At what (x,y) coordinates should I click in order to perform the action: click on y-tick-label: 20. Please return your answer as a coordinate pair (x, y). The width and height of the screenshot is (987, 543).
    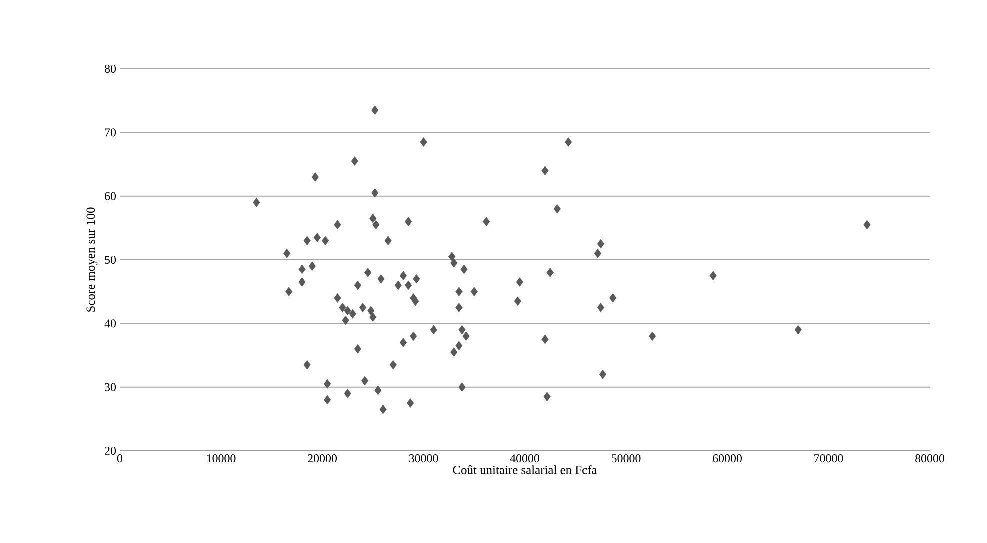
    Looking at the image, I should click on (110, 451).